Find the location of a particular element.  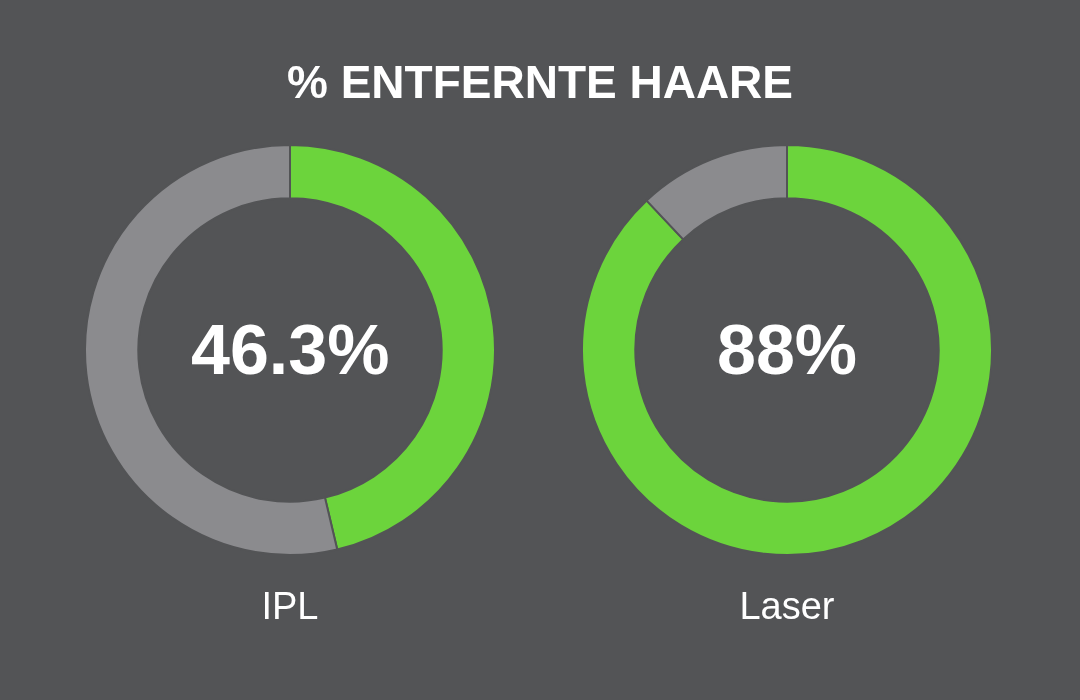

text: IPL is located at coordinates (290, 606).